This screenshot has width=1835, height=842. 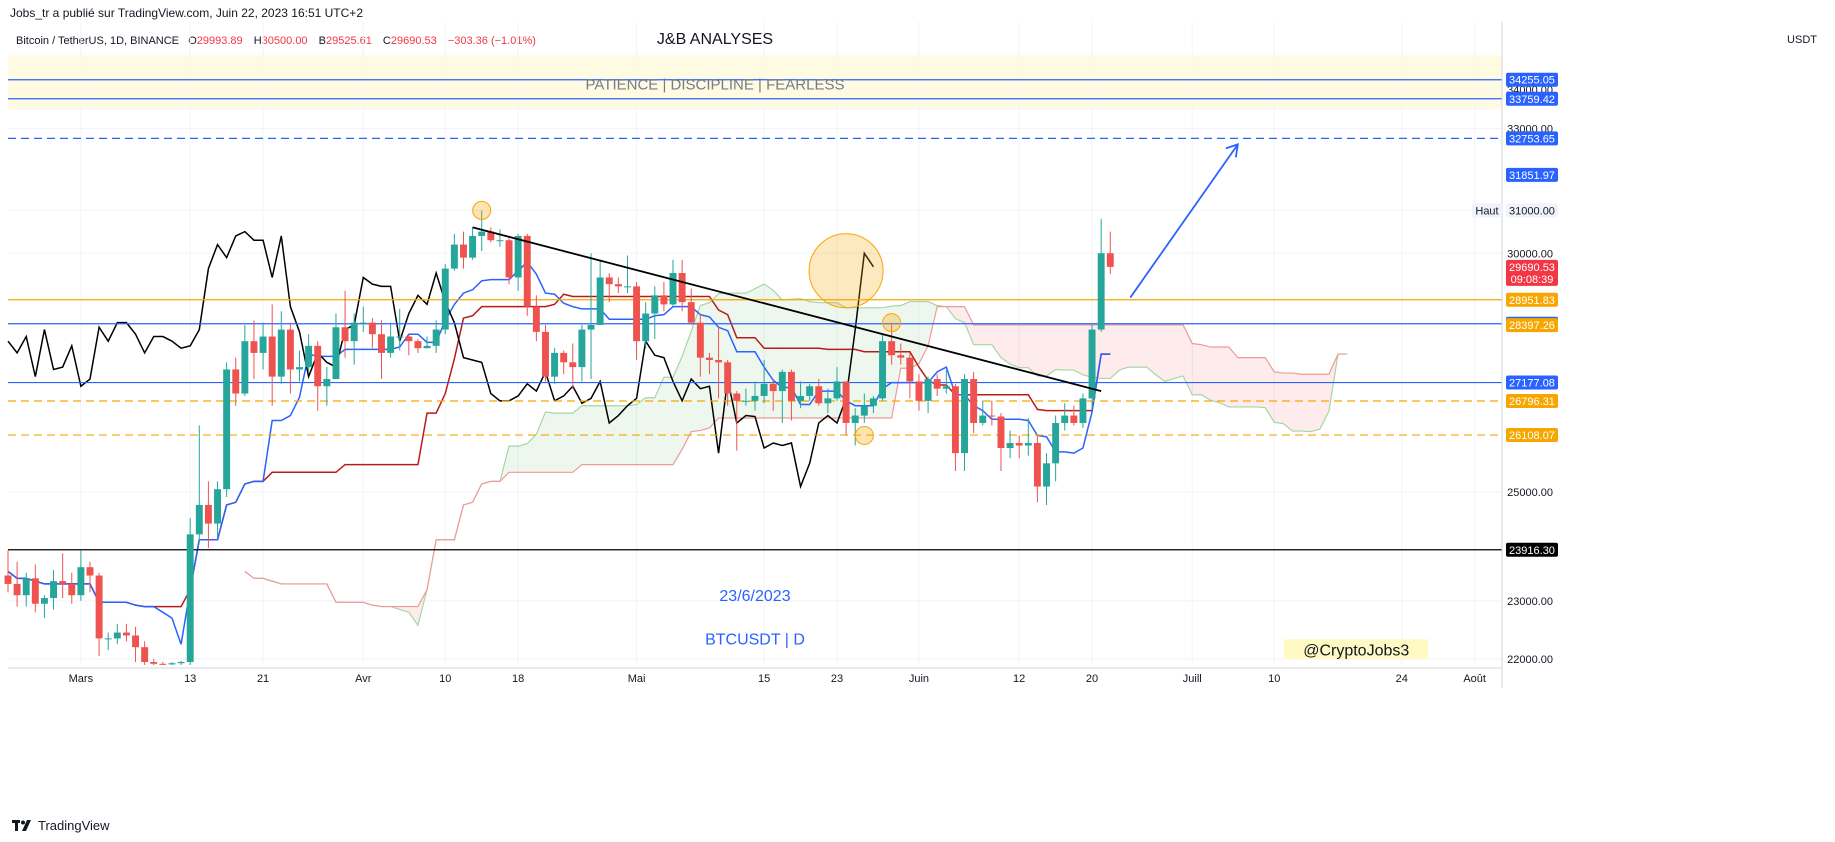 I want to click on brand-label: TradingView, so click(x=74, y=825).